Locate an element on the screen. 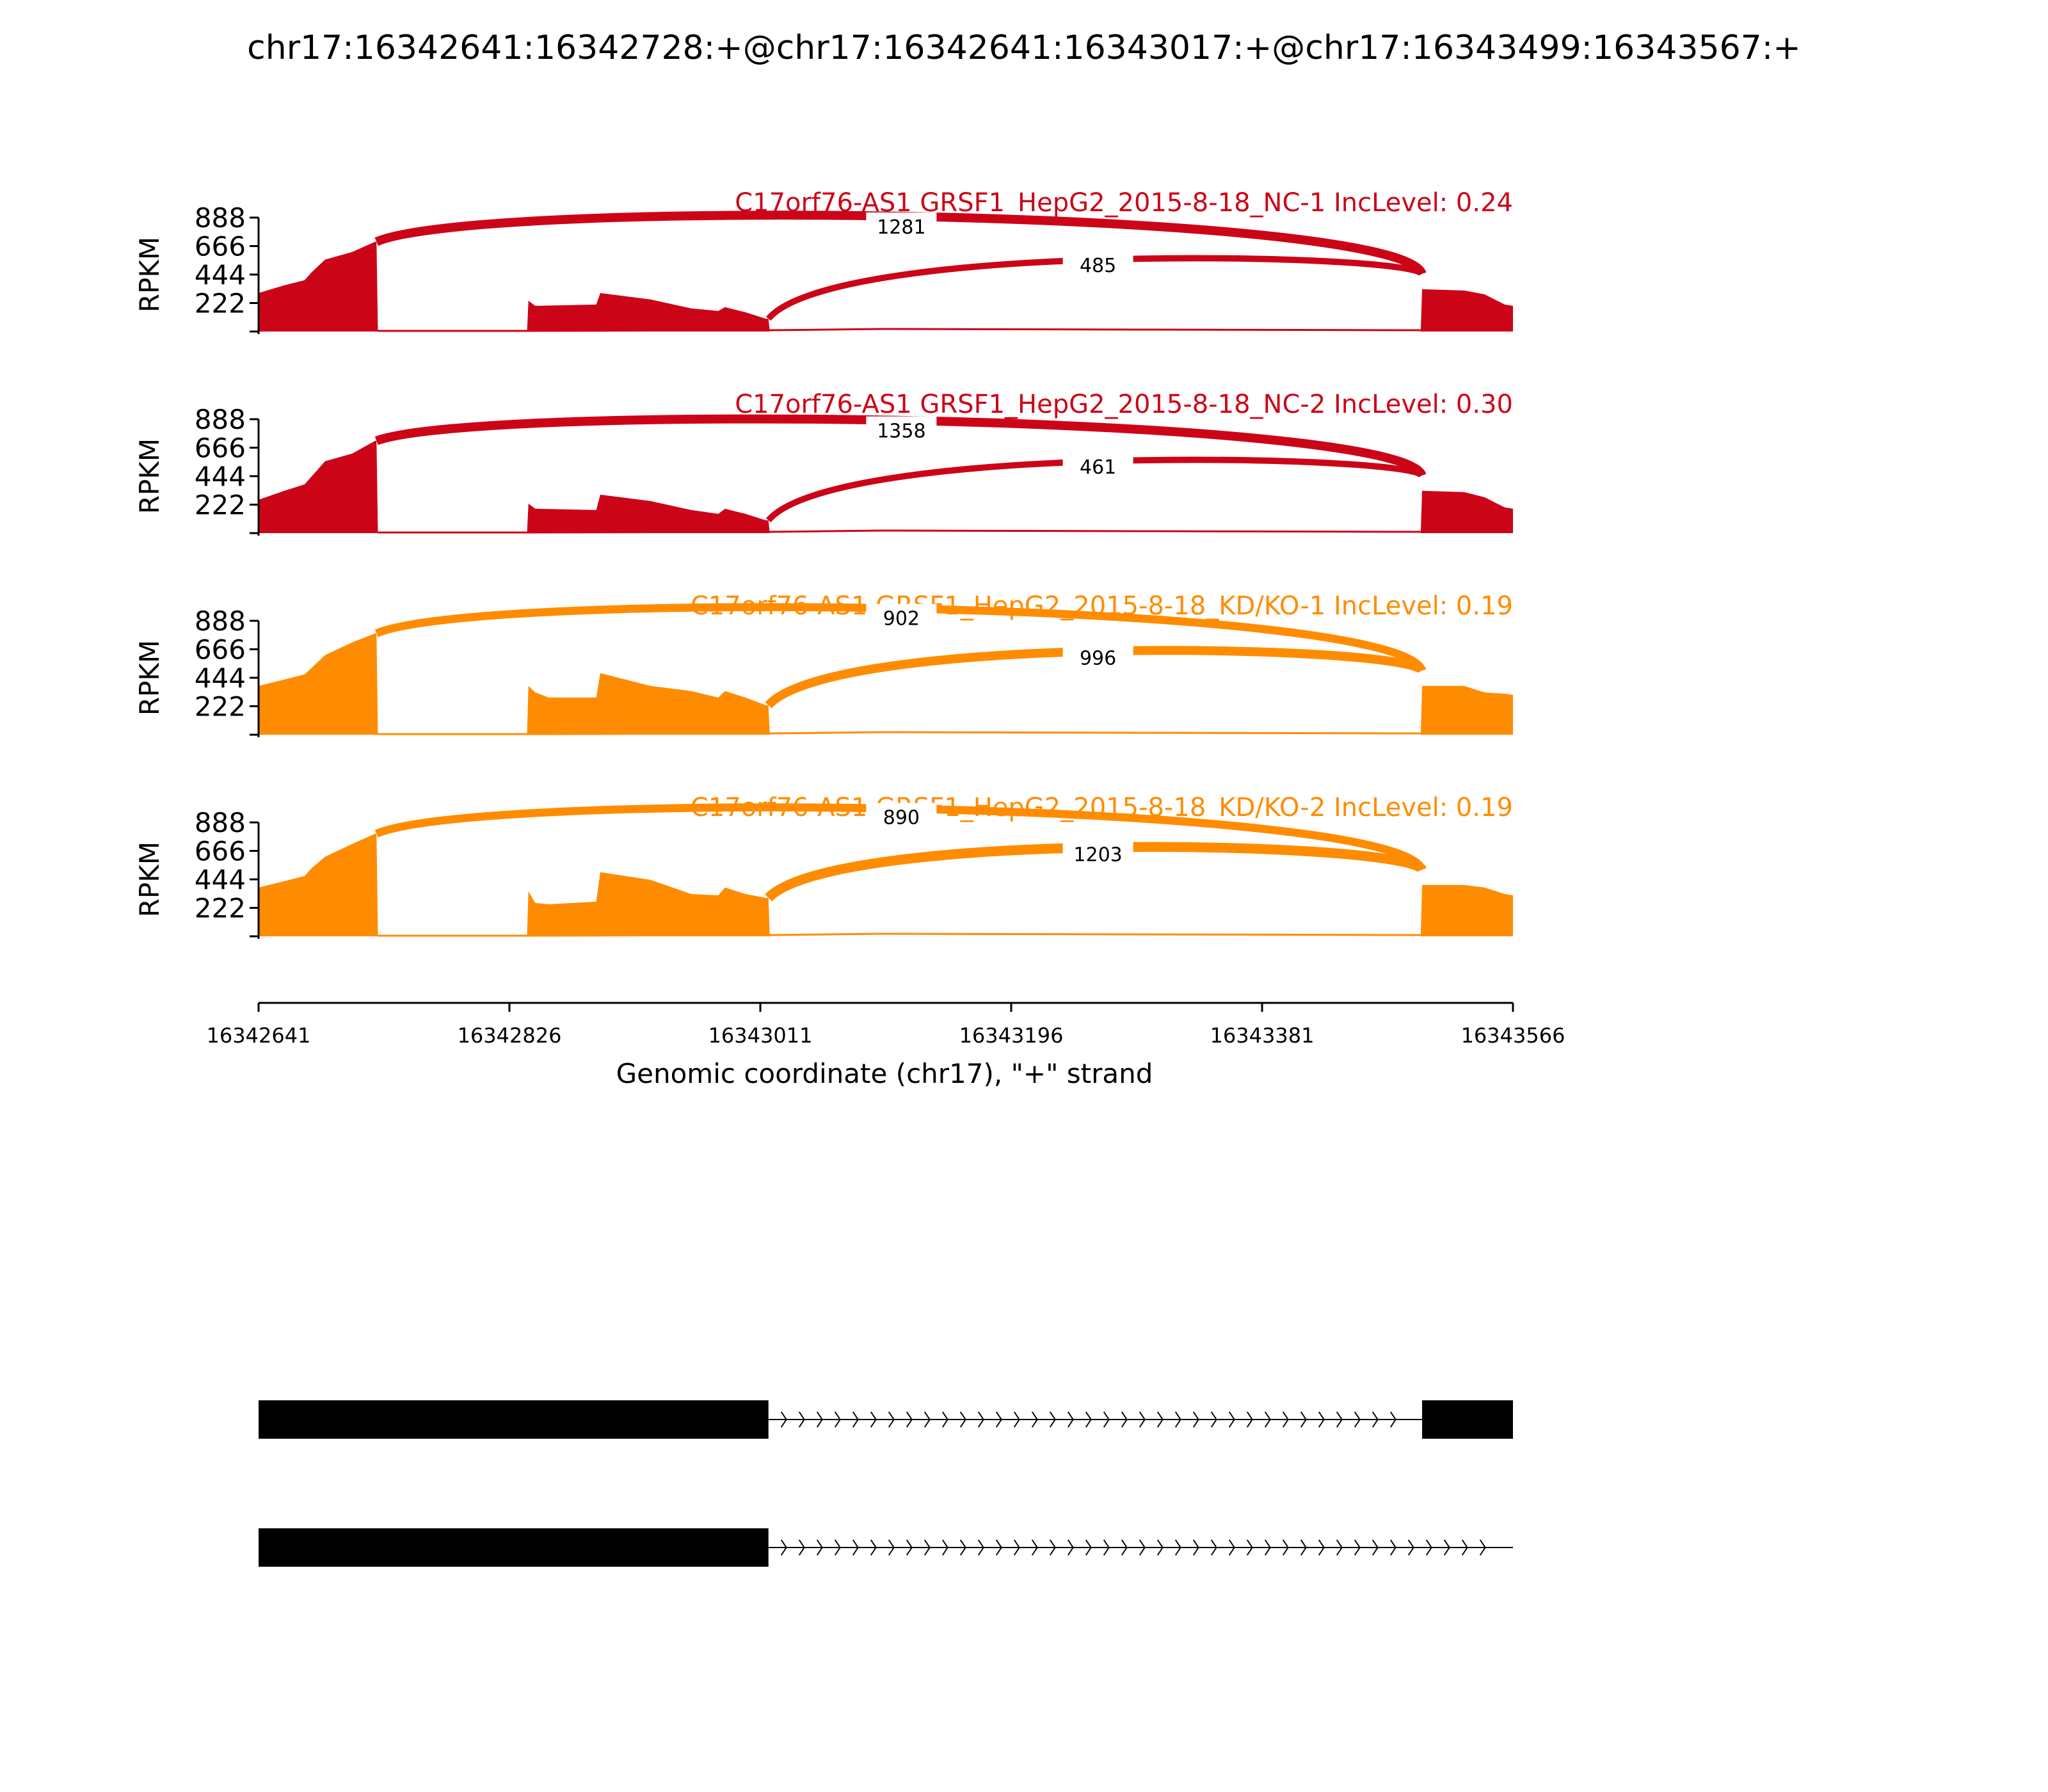 This screenshot has height=1792, width=2048. isoform-tracks is located at coordinates (886, 1483).